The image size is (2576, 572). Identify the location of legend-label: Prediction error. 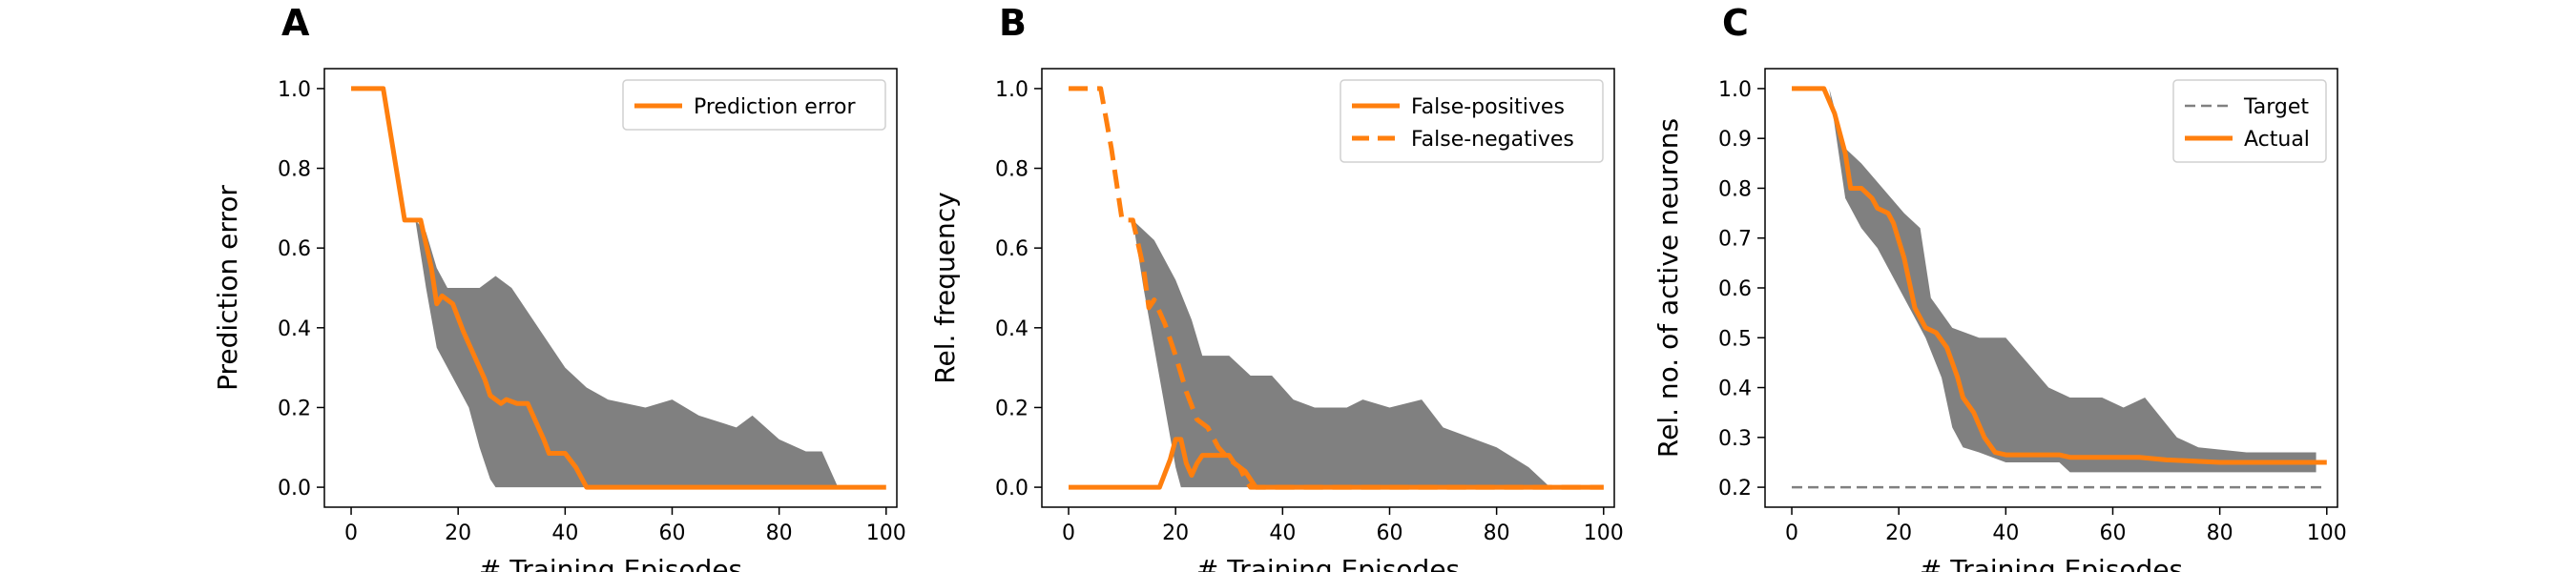
(775, 107).